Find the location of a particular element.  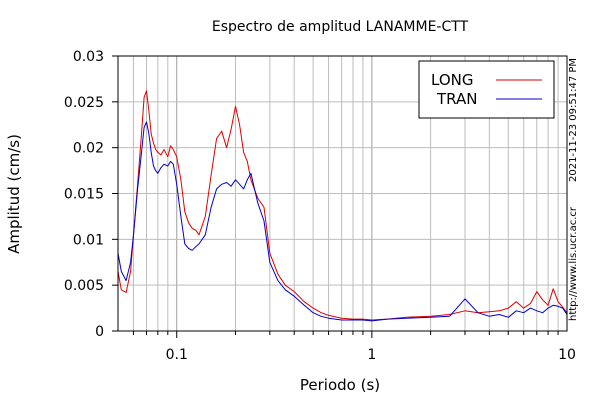

x-tick-label: 0.1 is located at coordinates (177, 355).